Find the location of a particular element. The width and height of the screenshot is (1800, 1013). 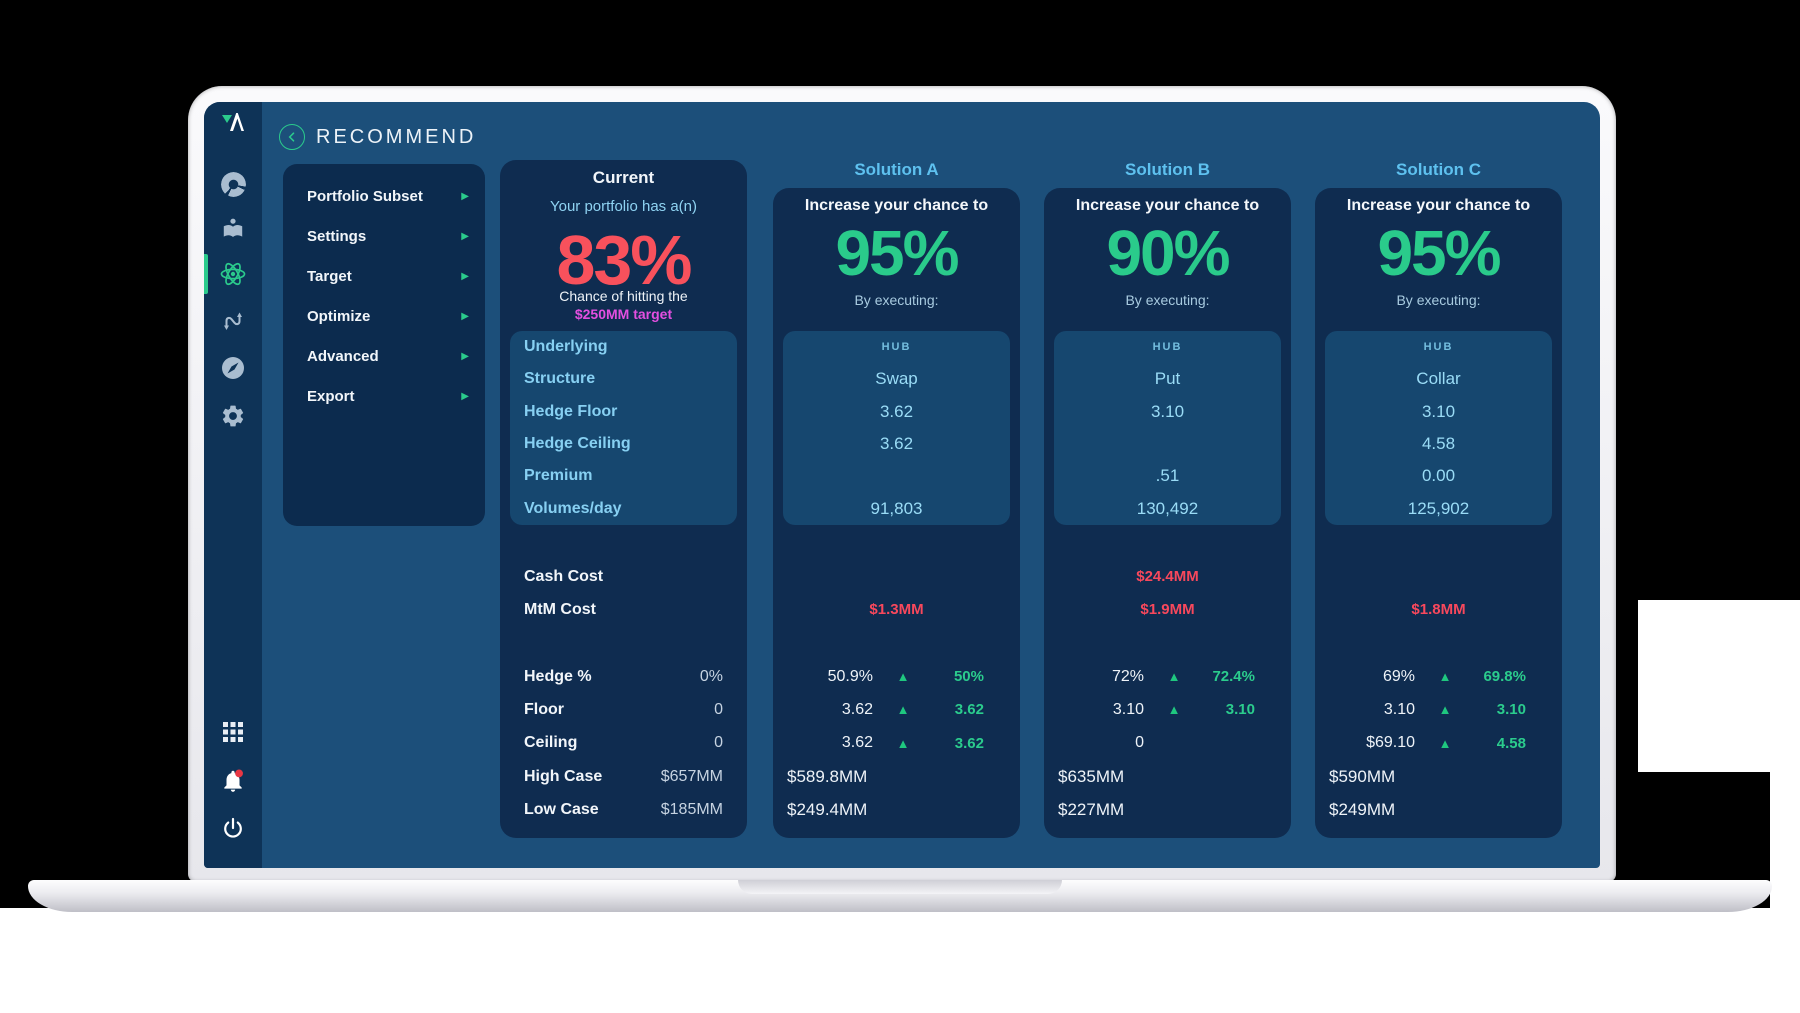

volumes-value: 125,902 is located at coordinates (1438, 508).